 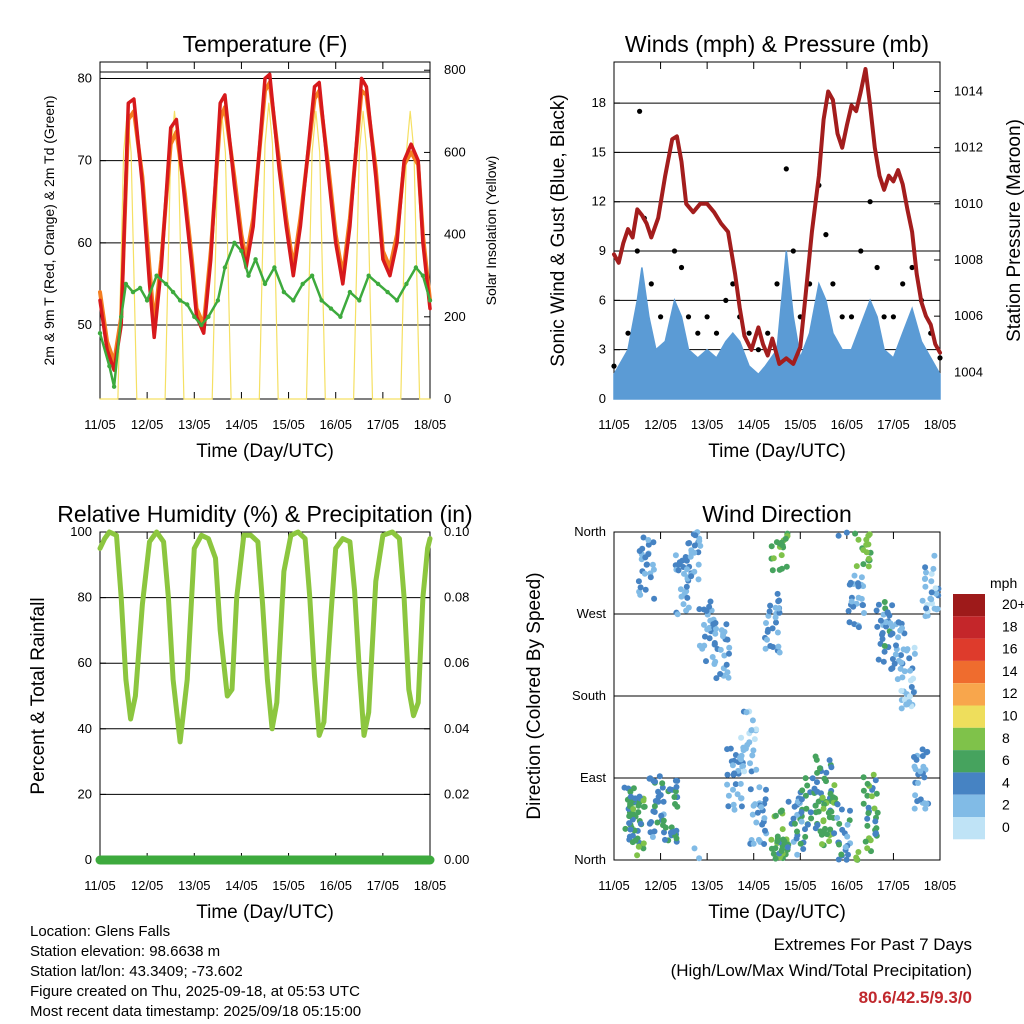 What do you see at coordinates (456, 597) in the screenshot?
I see `y2-tick-label: 0.08` at bounding box center [456, 597].